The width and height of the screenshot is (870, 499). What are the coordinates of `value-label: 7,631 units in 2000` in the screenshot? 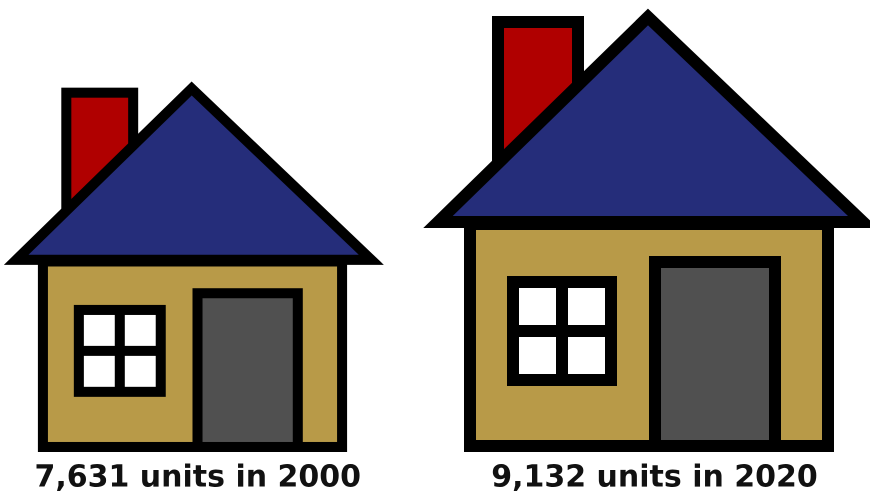 It's located at (197, 477).